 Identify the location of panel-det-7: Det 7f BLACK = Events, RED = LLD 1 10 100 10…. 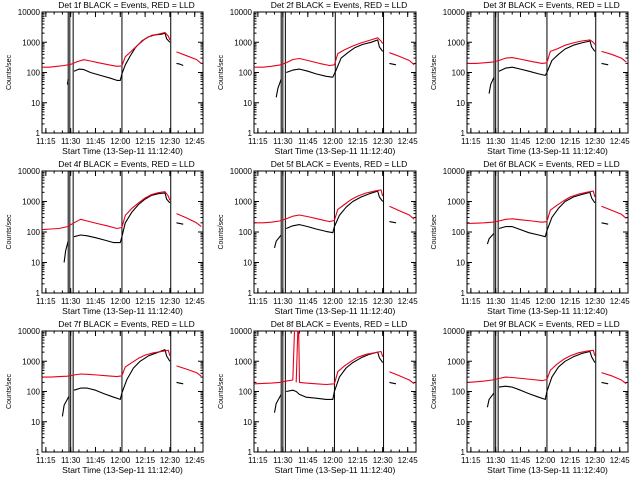
(105, 397).